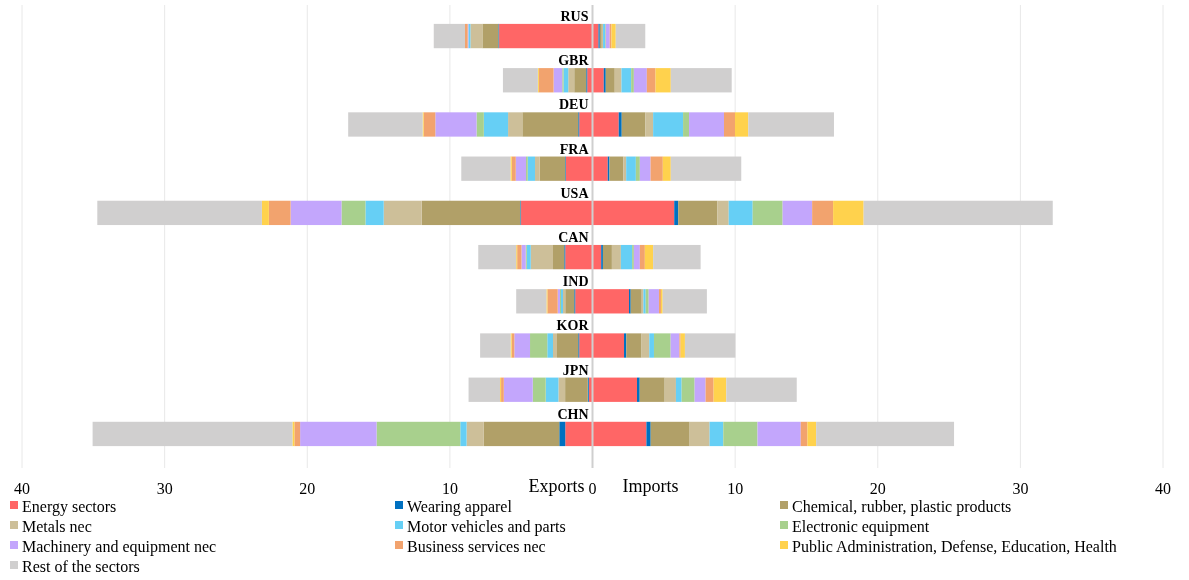 Image resolution: width=1189 pixels, height=580 pixels. I want to click on y-tick-label: GBR, so click(574, 61).